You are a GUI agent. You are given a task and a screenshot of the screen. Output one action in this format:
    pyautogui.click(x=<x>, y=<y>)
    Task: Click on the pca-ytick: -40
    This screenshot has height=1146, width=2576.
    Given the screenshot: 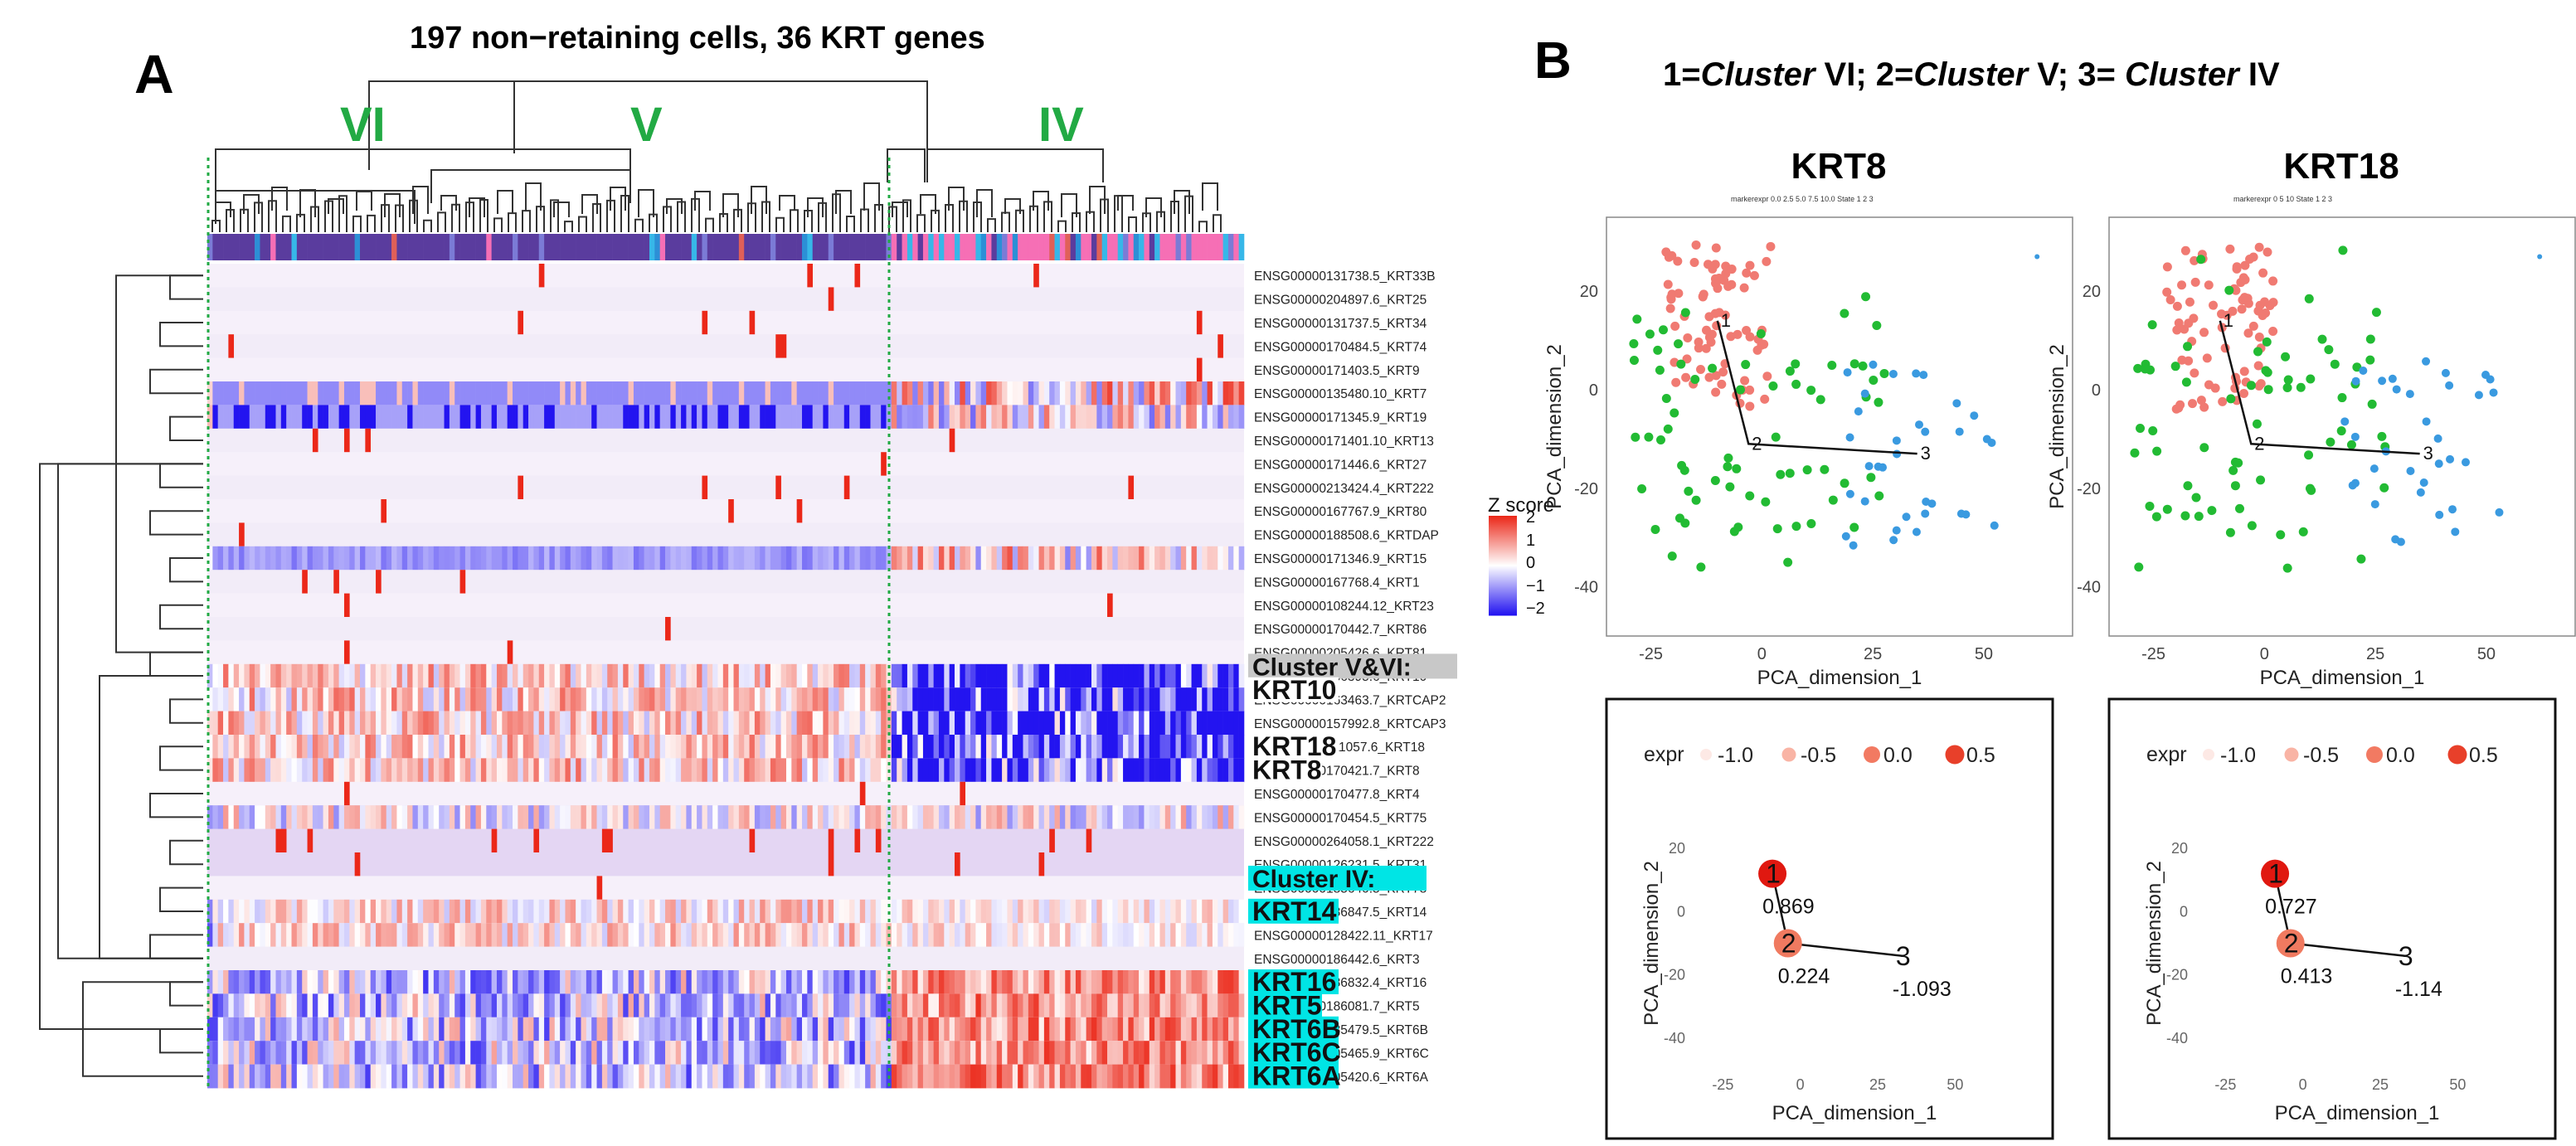 What is the action you would take?
    pyautogui.click(x=1586, y=588)
    